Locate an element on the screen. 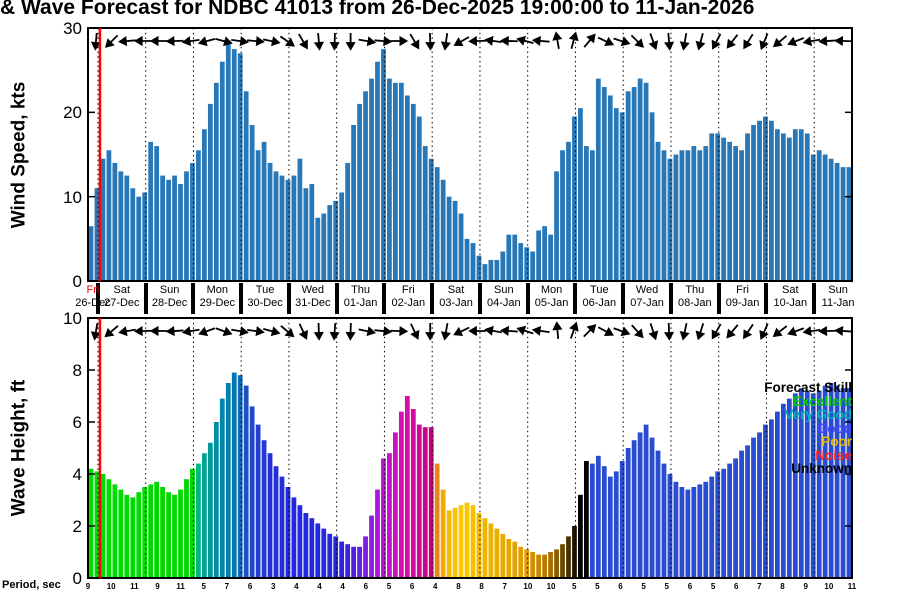 The width and height of the screenshot is (900, 600). day-date: 30-Dec is located at coordinates (265, 303).